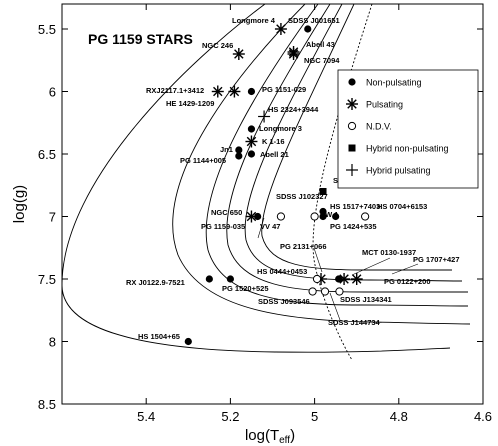  Describe the element at coordinates (284, 301) in the screenshot. I see `point-label: SDSS J093546` at that location.